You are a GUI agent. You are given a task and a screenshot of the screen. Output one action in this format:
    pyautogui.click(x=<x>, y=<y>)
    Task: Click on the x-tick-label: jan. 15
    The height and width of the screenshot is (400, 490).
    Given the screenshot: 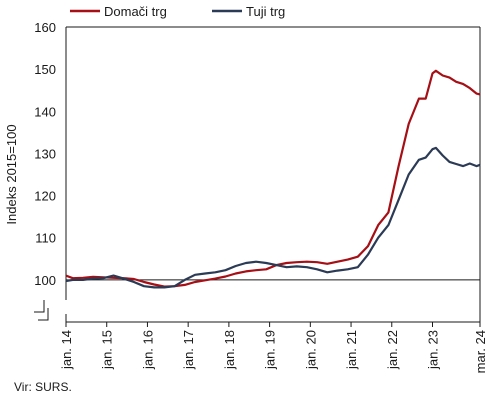 What is the action you would take?
    pyautogui.click(x=107, y=350)
    